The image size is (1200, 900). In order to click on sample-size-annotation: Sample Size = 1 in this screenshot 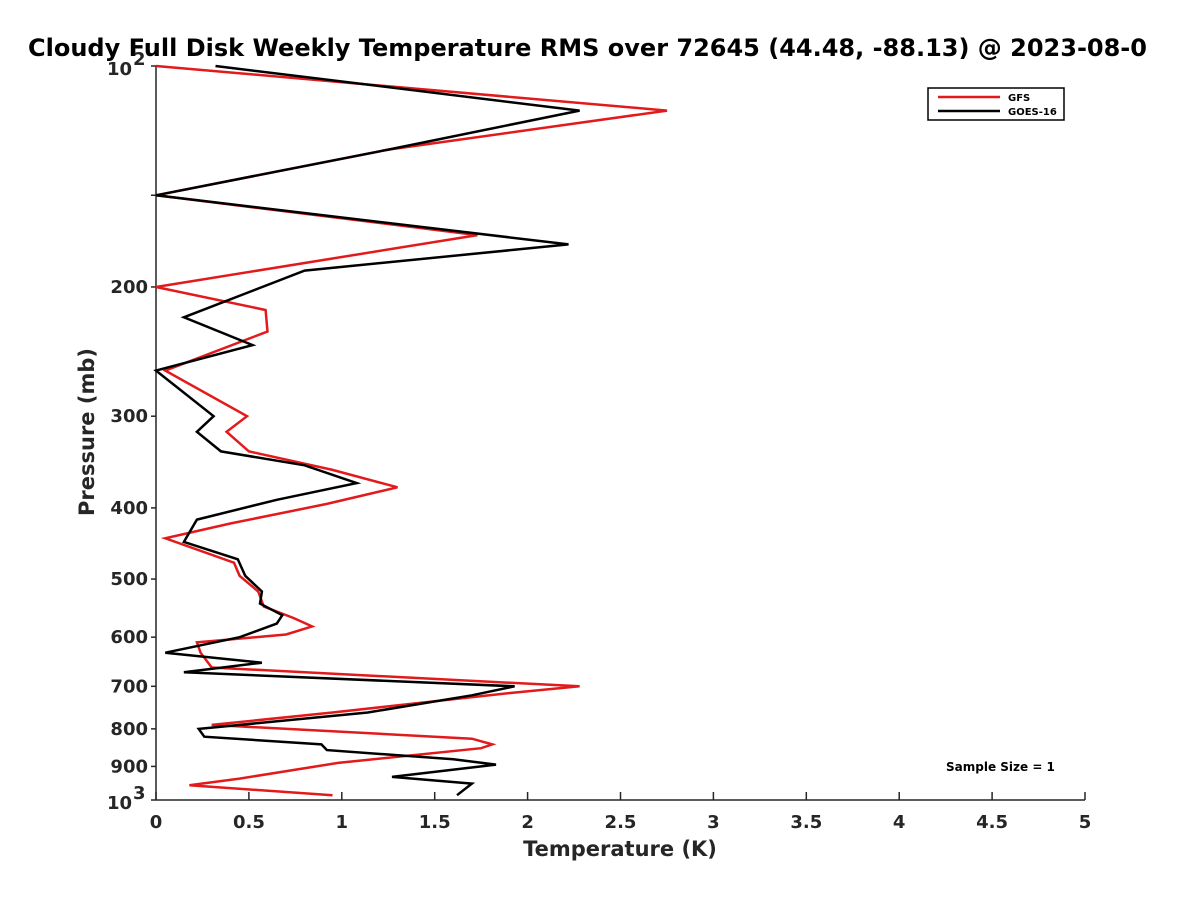, I will do `click(1000, 767)`.